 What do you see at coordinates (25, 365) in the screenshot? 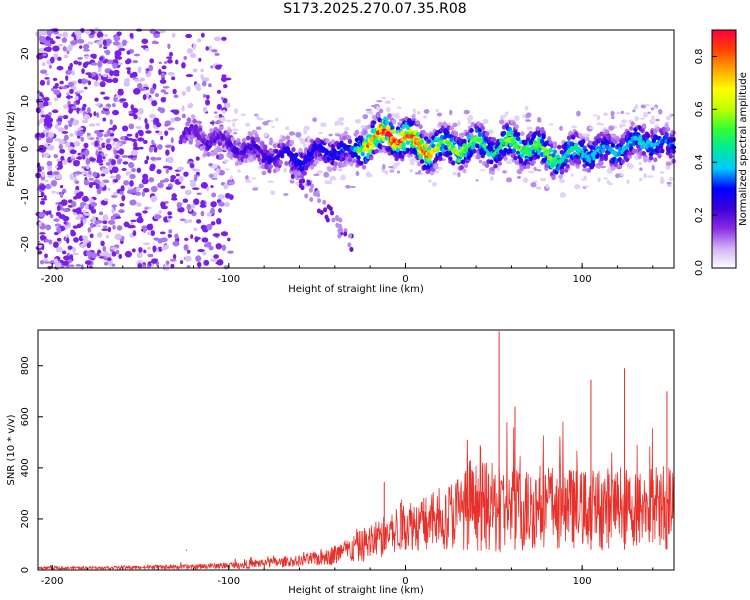
I see `y-tick-label: 800` at bounding box center [25, 365].